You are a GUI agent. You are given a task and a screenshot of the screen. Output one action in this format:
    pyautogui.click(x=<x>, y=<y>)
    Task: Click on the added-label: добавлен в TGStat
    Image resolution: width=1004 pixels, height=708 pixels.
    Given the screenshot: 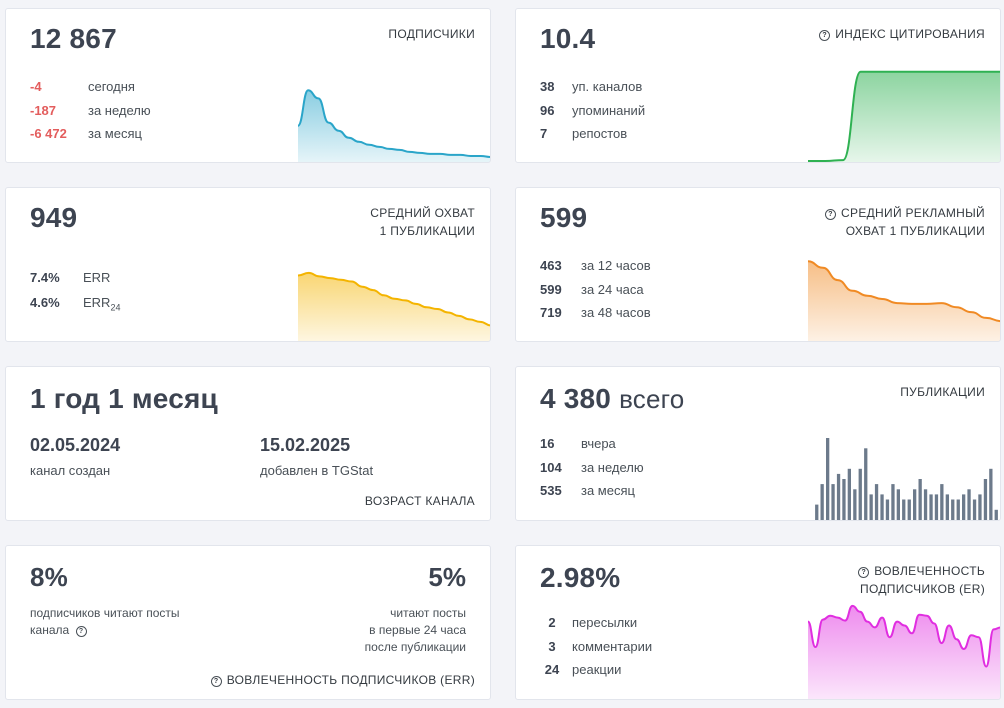 What is the action you would take?
    pyautogui.click(x=317, y=470)
    